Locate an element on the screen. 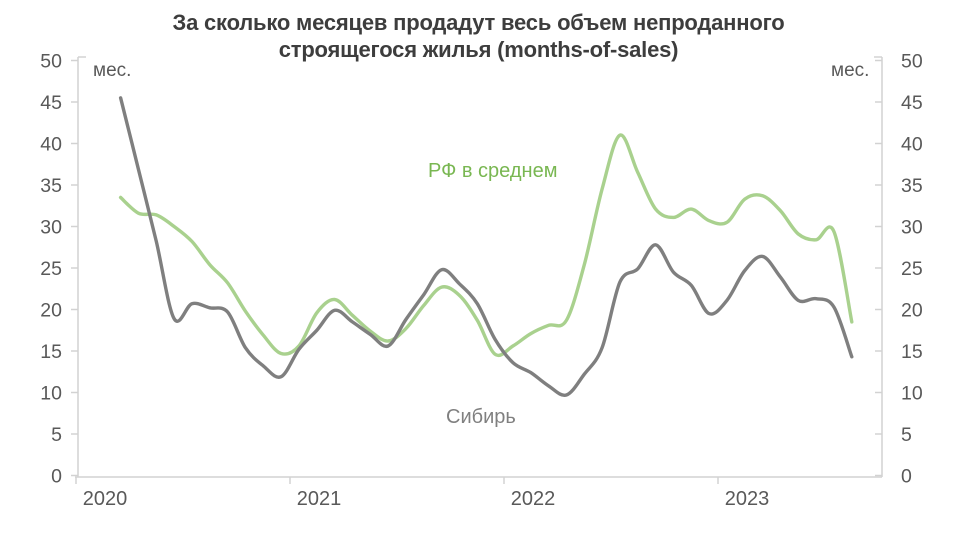 The height and width of the screenshot is (537, 957). y-axis-unit-right: мес. is located at coordinates (850, 70).